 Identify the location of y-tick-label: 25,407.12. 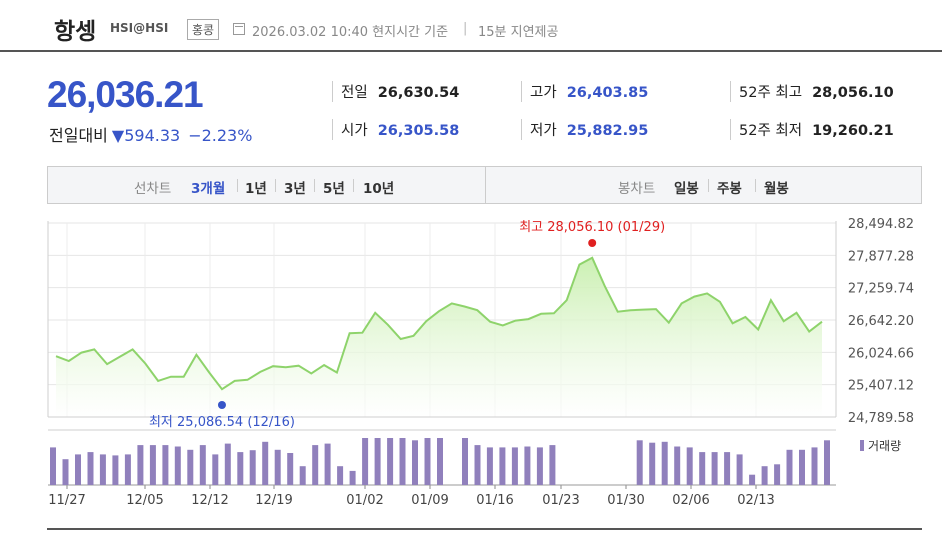
(881, 386).